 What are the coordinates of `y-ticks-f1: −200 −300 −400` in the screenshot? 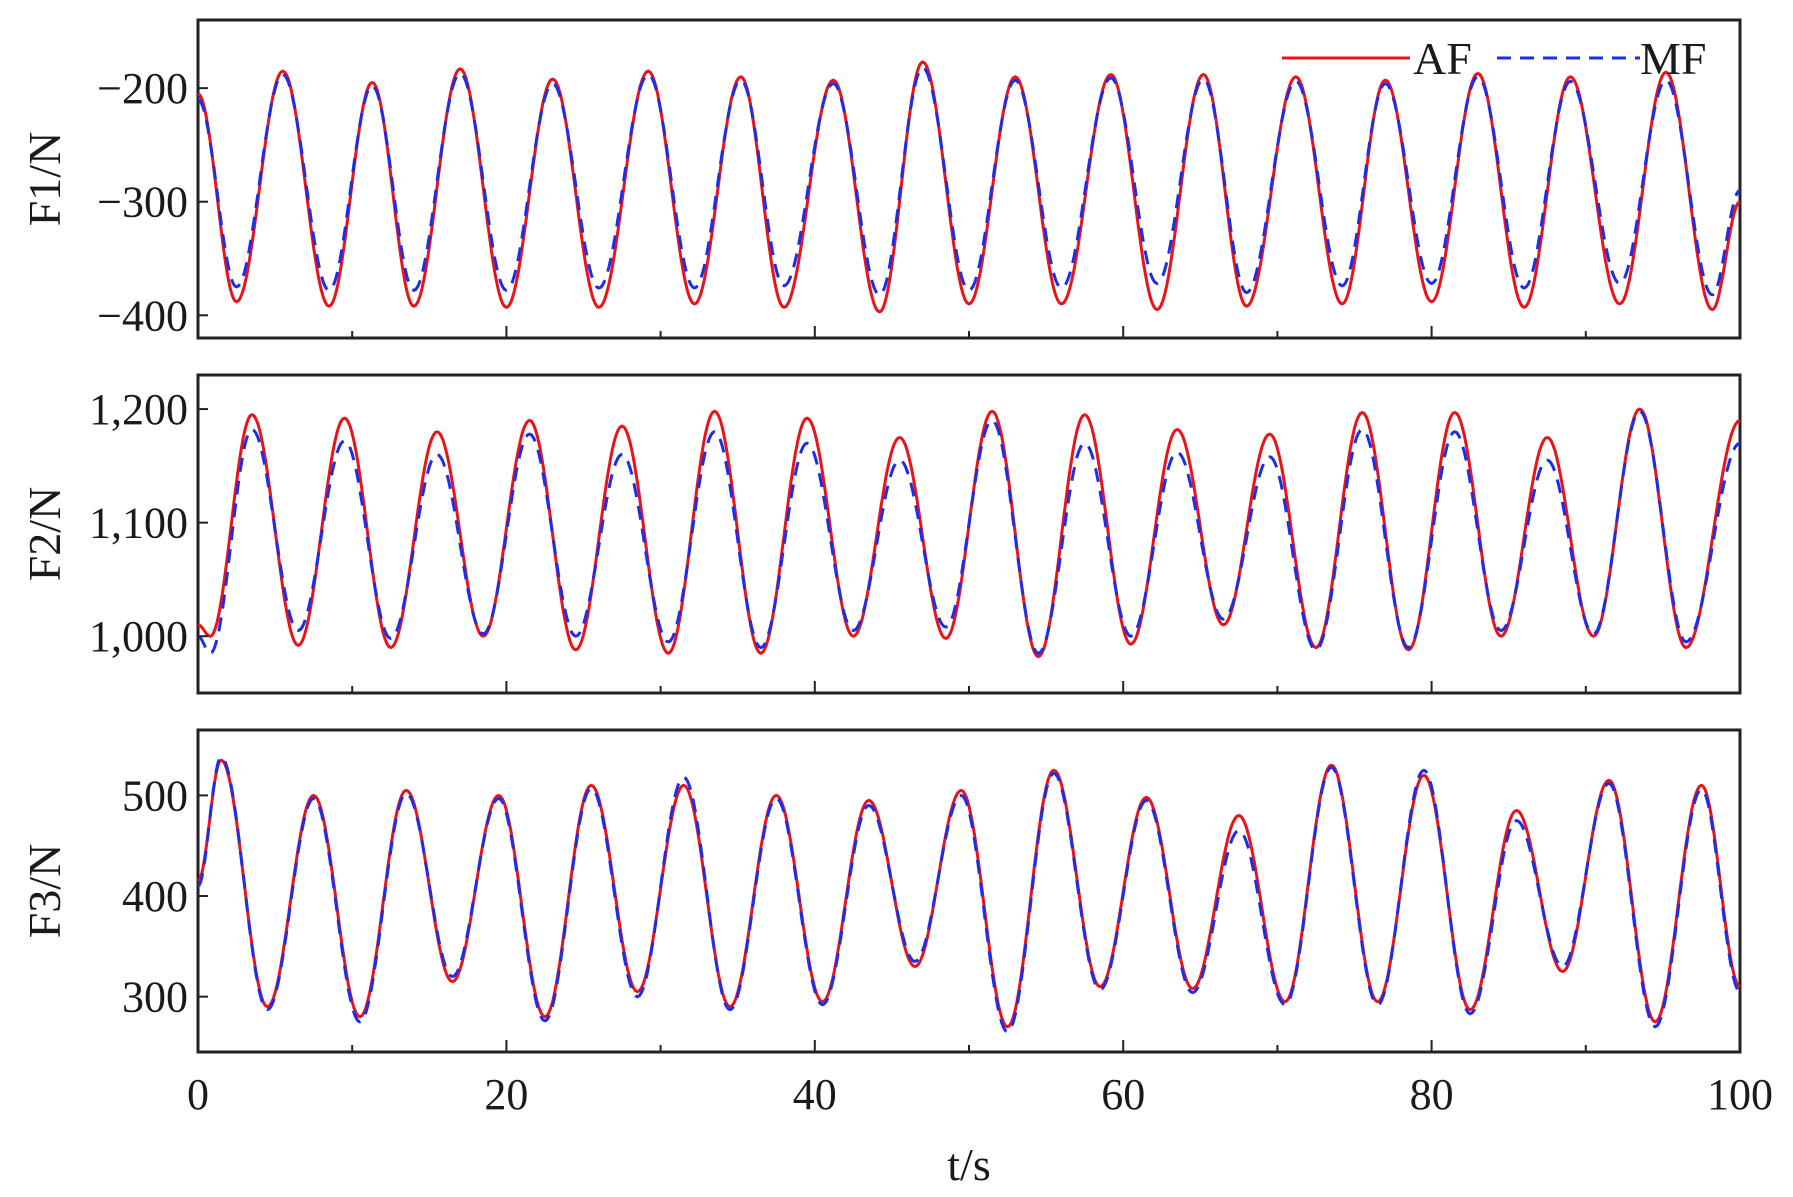 It's located at (152, 202).